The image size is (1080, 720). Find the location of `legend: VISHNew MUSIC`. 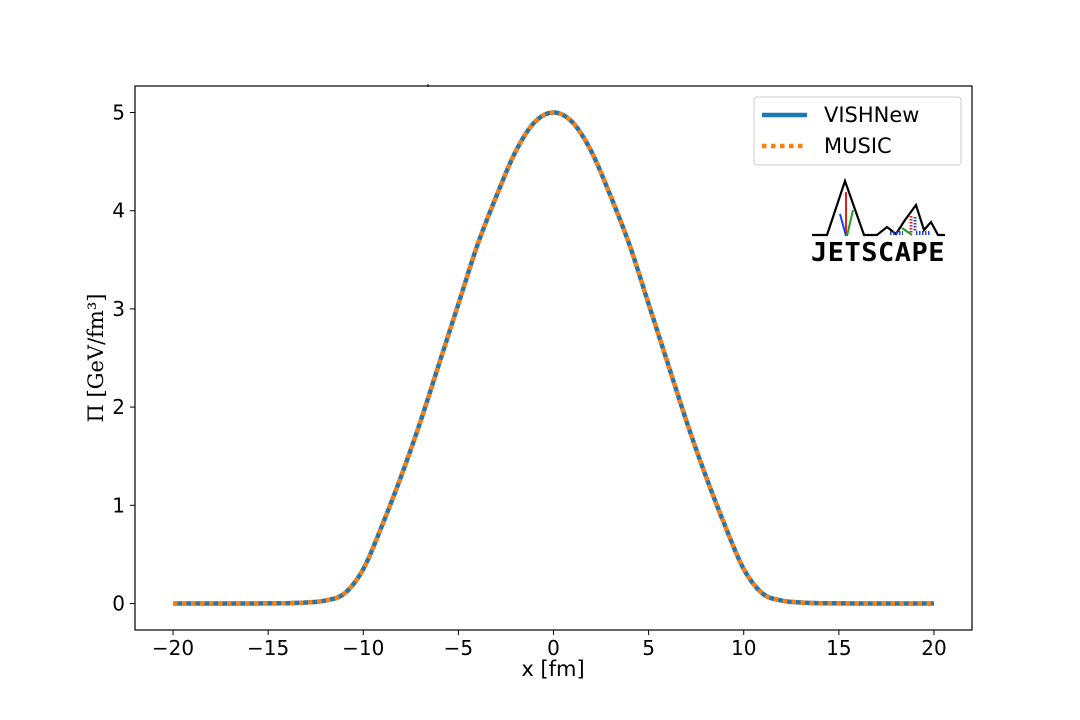

legend: VISHNew MUSIC is located at coordinates (857, 131).